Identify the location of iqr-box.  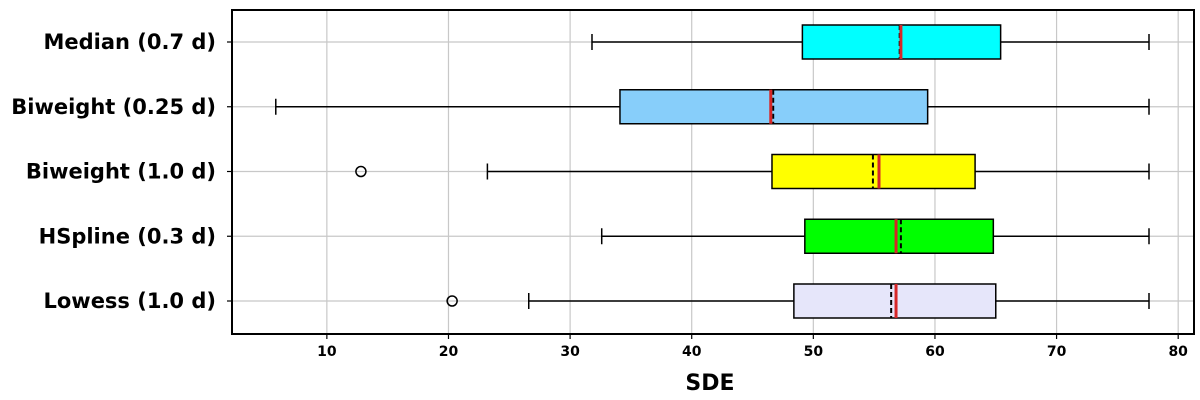
(899, 236).